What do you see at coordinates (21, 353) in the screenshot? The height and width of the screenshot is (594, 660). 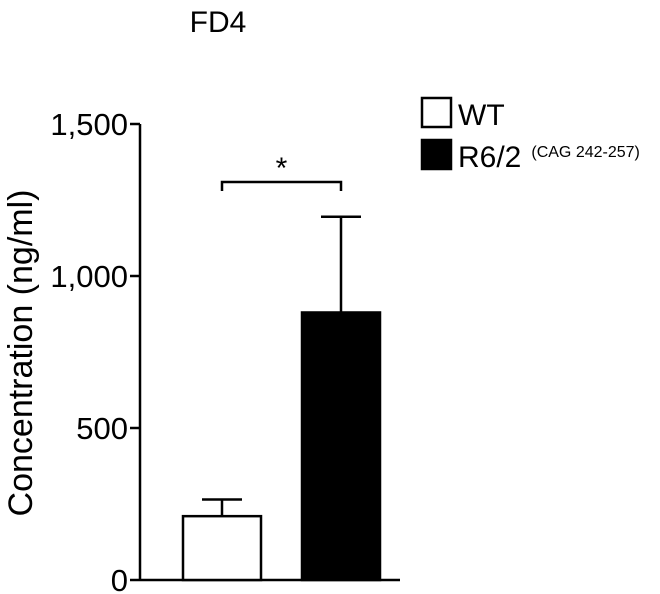 I see `y-axis-label: Concentration (ng/ml)` at bounding box center [21, 353].